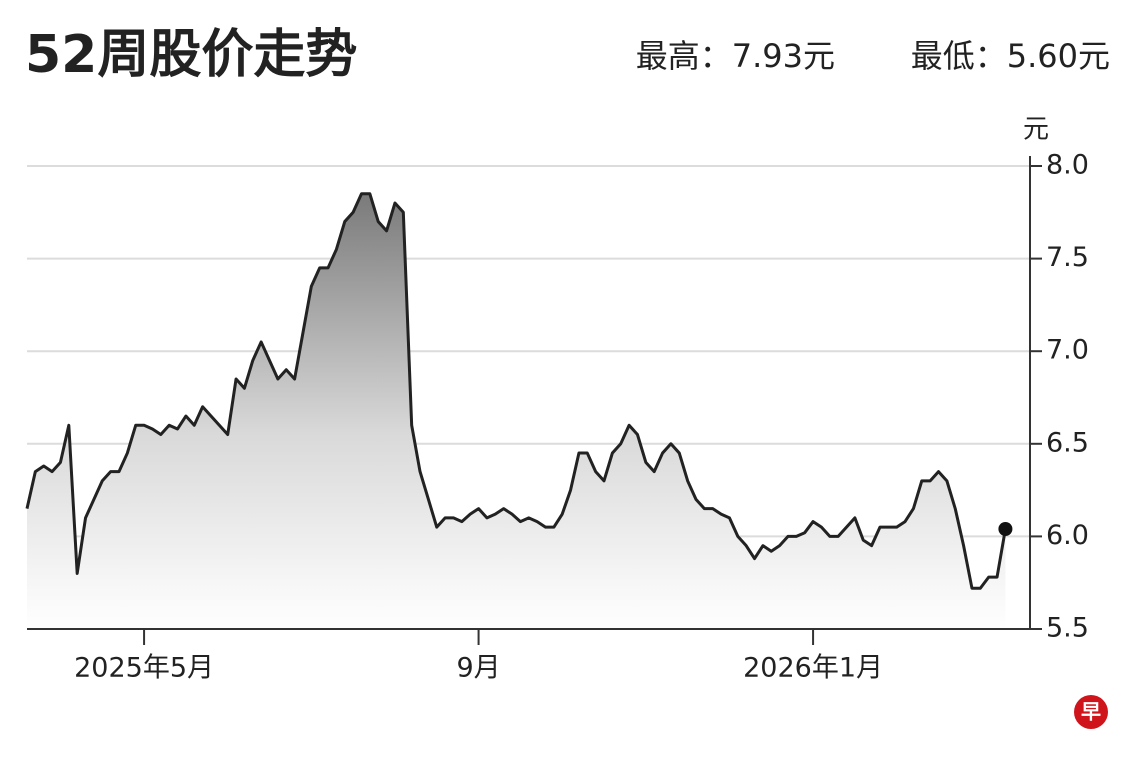 The image size is (1140, 760). Describe the element at coordinates (1010, 56) in the screenshot. I see `low-label: 最低：5.60元` at that location.